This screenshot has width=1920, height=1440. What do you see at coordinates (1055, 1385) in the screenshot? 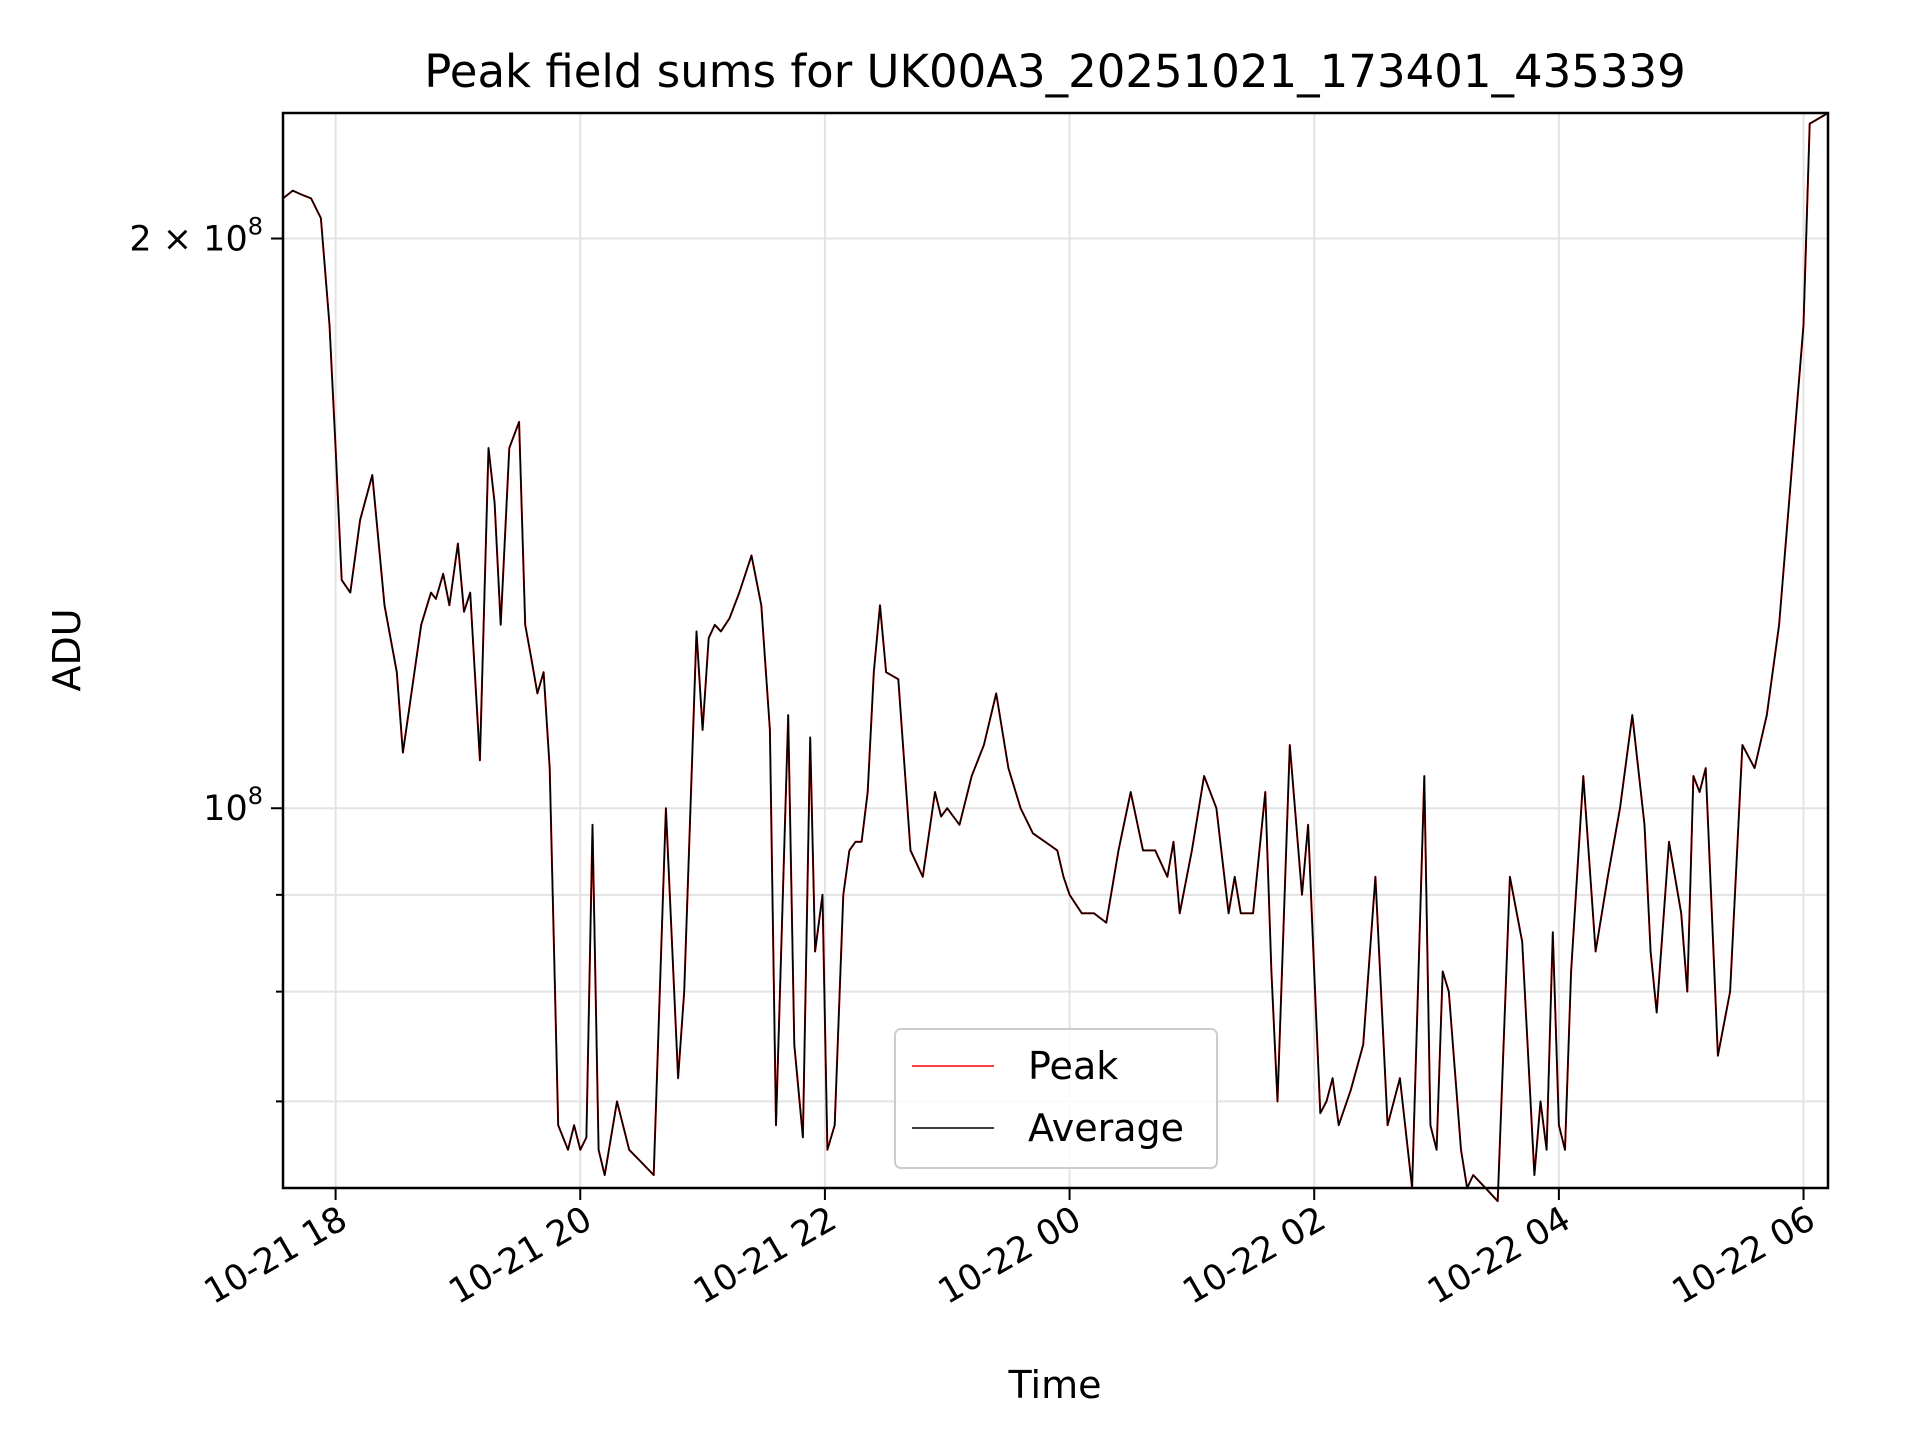
I see `x-axis-label: Time` at bounding box center [1055, 1385].